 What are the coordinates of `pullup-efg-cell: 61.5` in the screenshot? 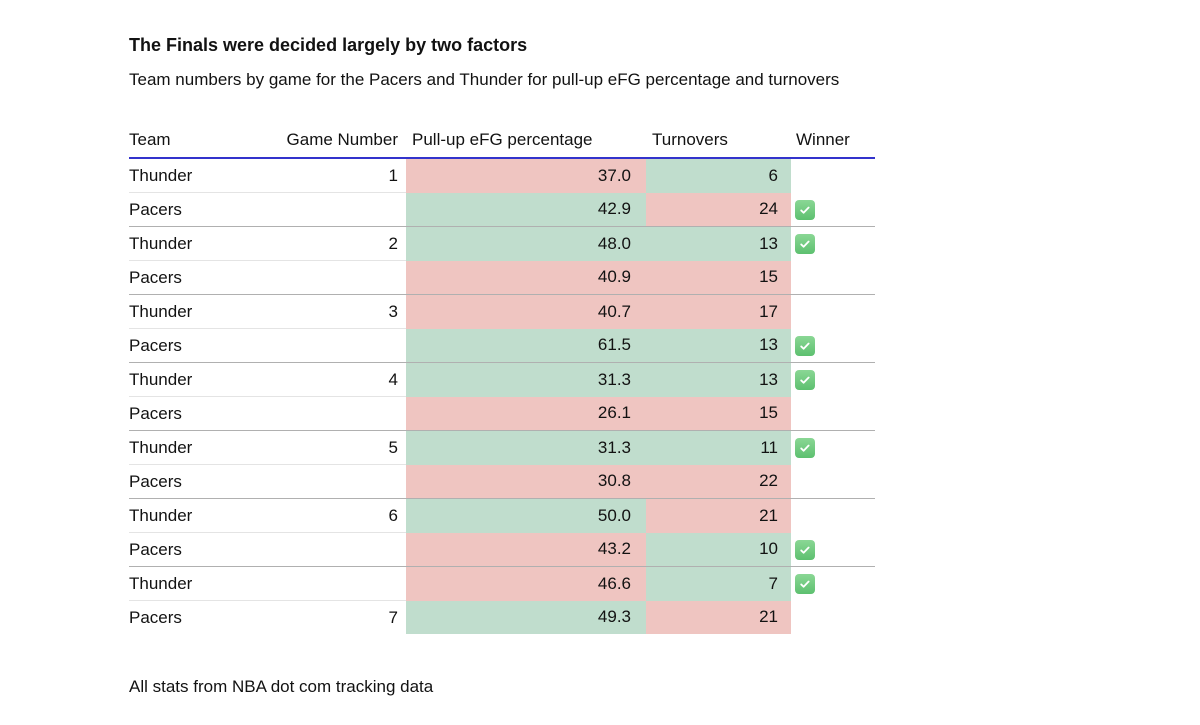 It's located at (526, 345).